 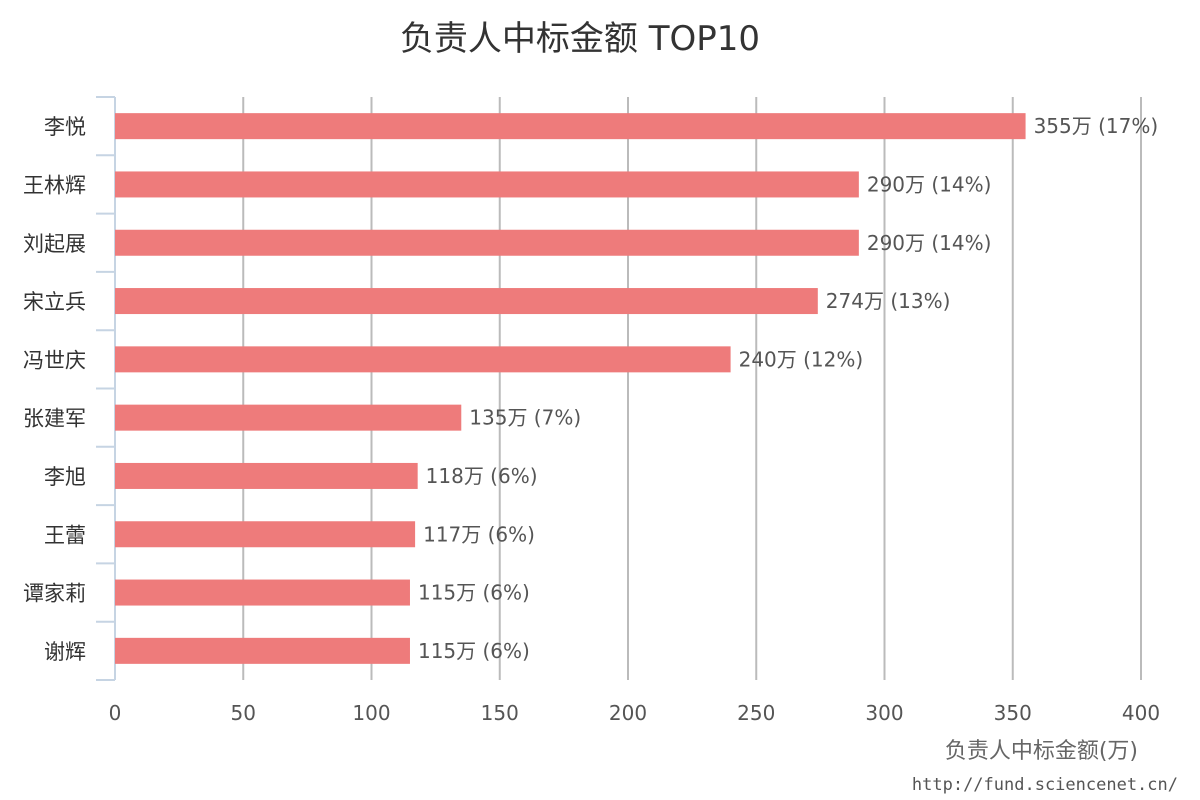 What do you see at coordinates (54, 419) in the screenshot?
I see `category-label: 张建军` at bounding box center [54, 419].